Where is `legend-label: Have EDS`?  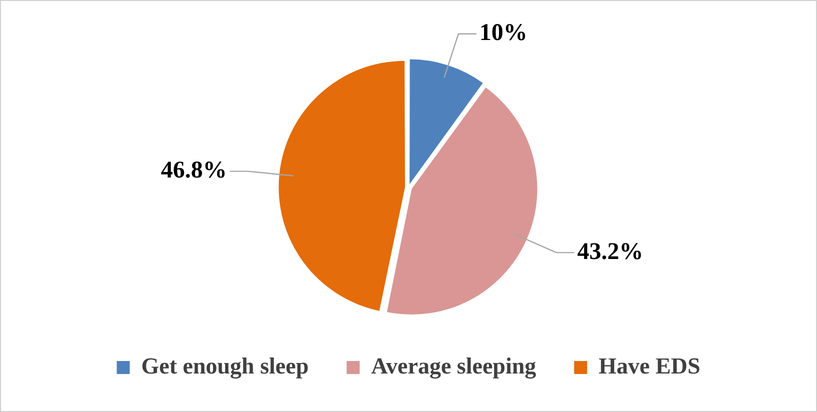 legend-label: Have EDS is located at coordinates (649, 365).